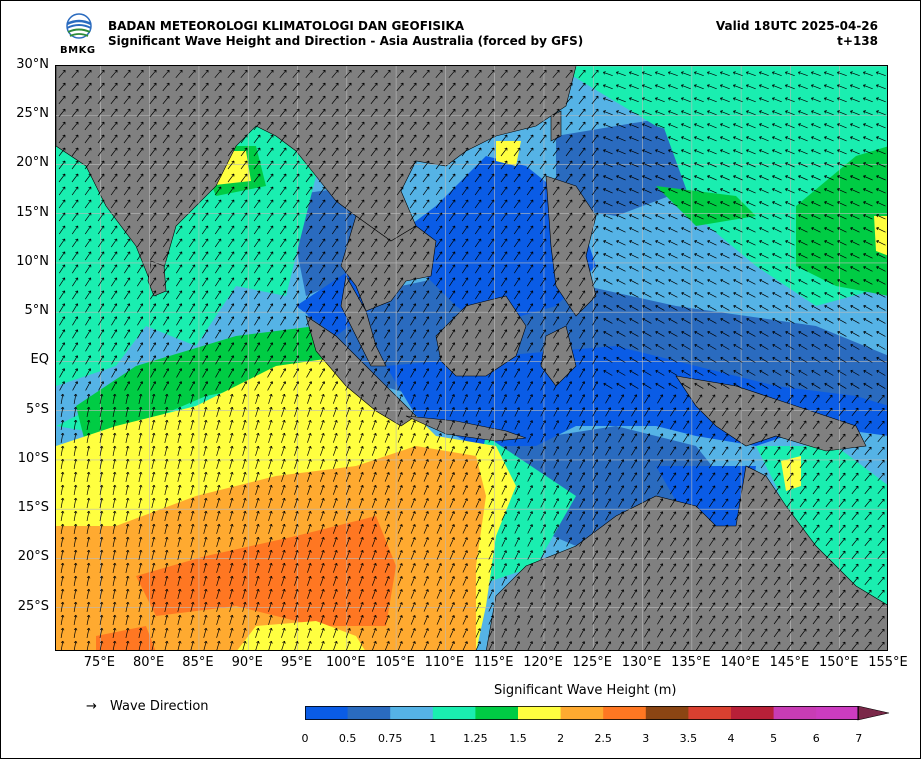 The image size is (921, 759). What do you see at coordinates (247, 662) in the screenshot?
I see `lon-label: 90°E` at bounding box center [247, 662].